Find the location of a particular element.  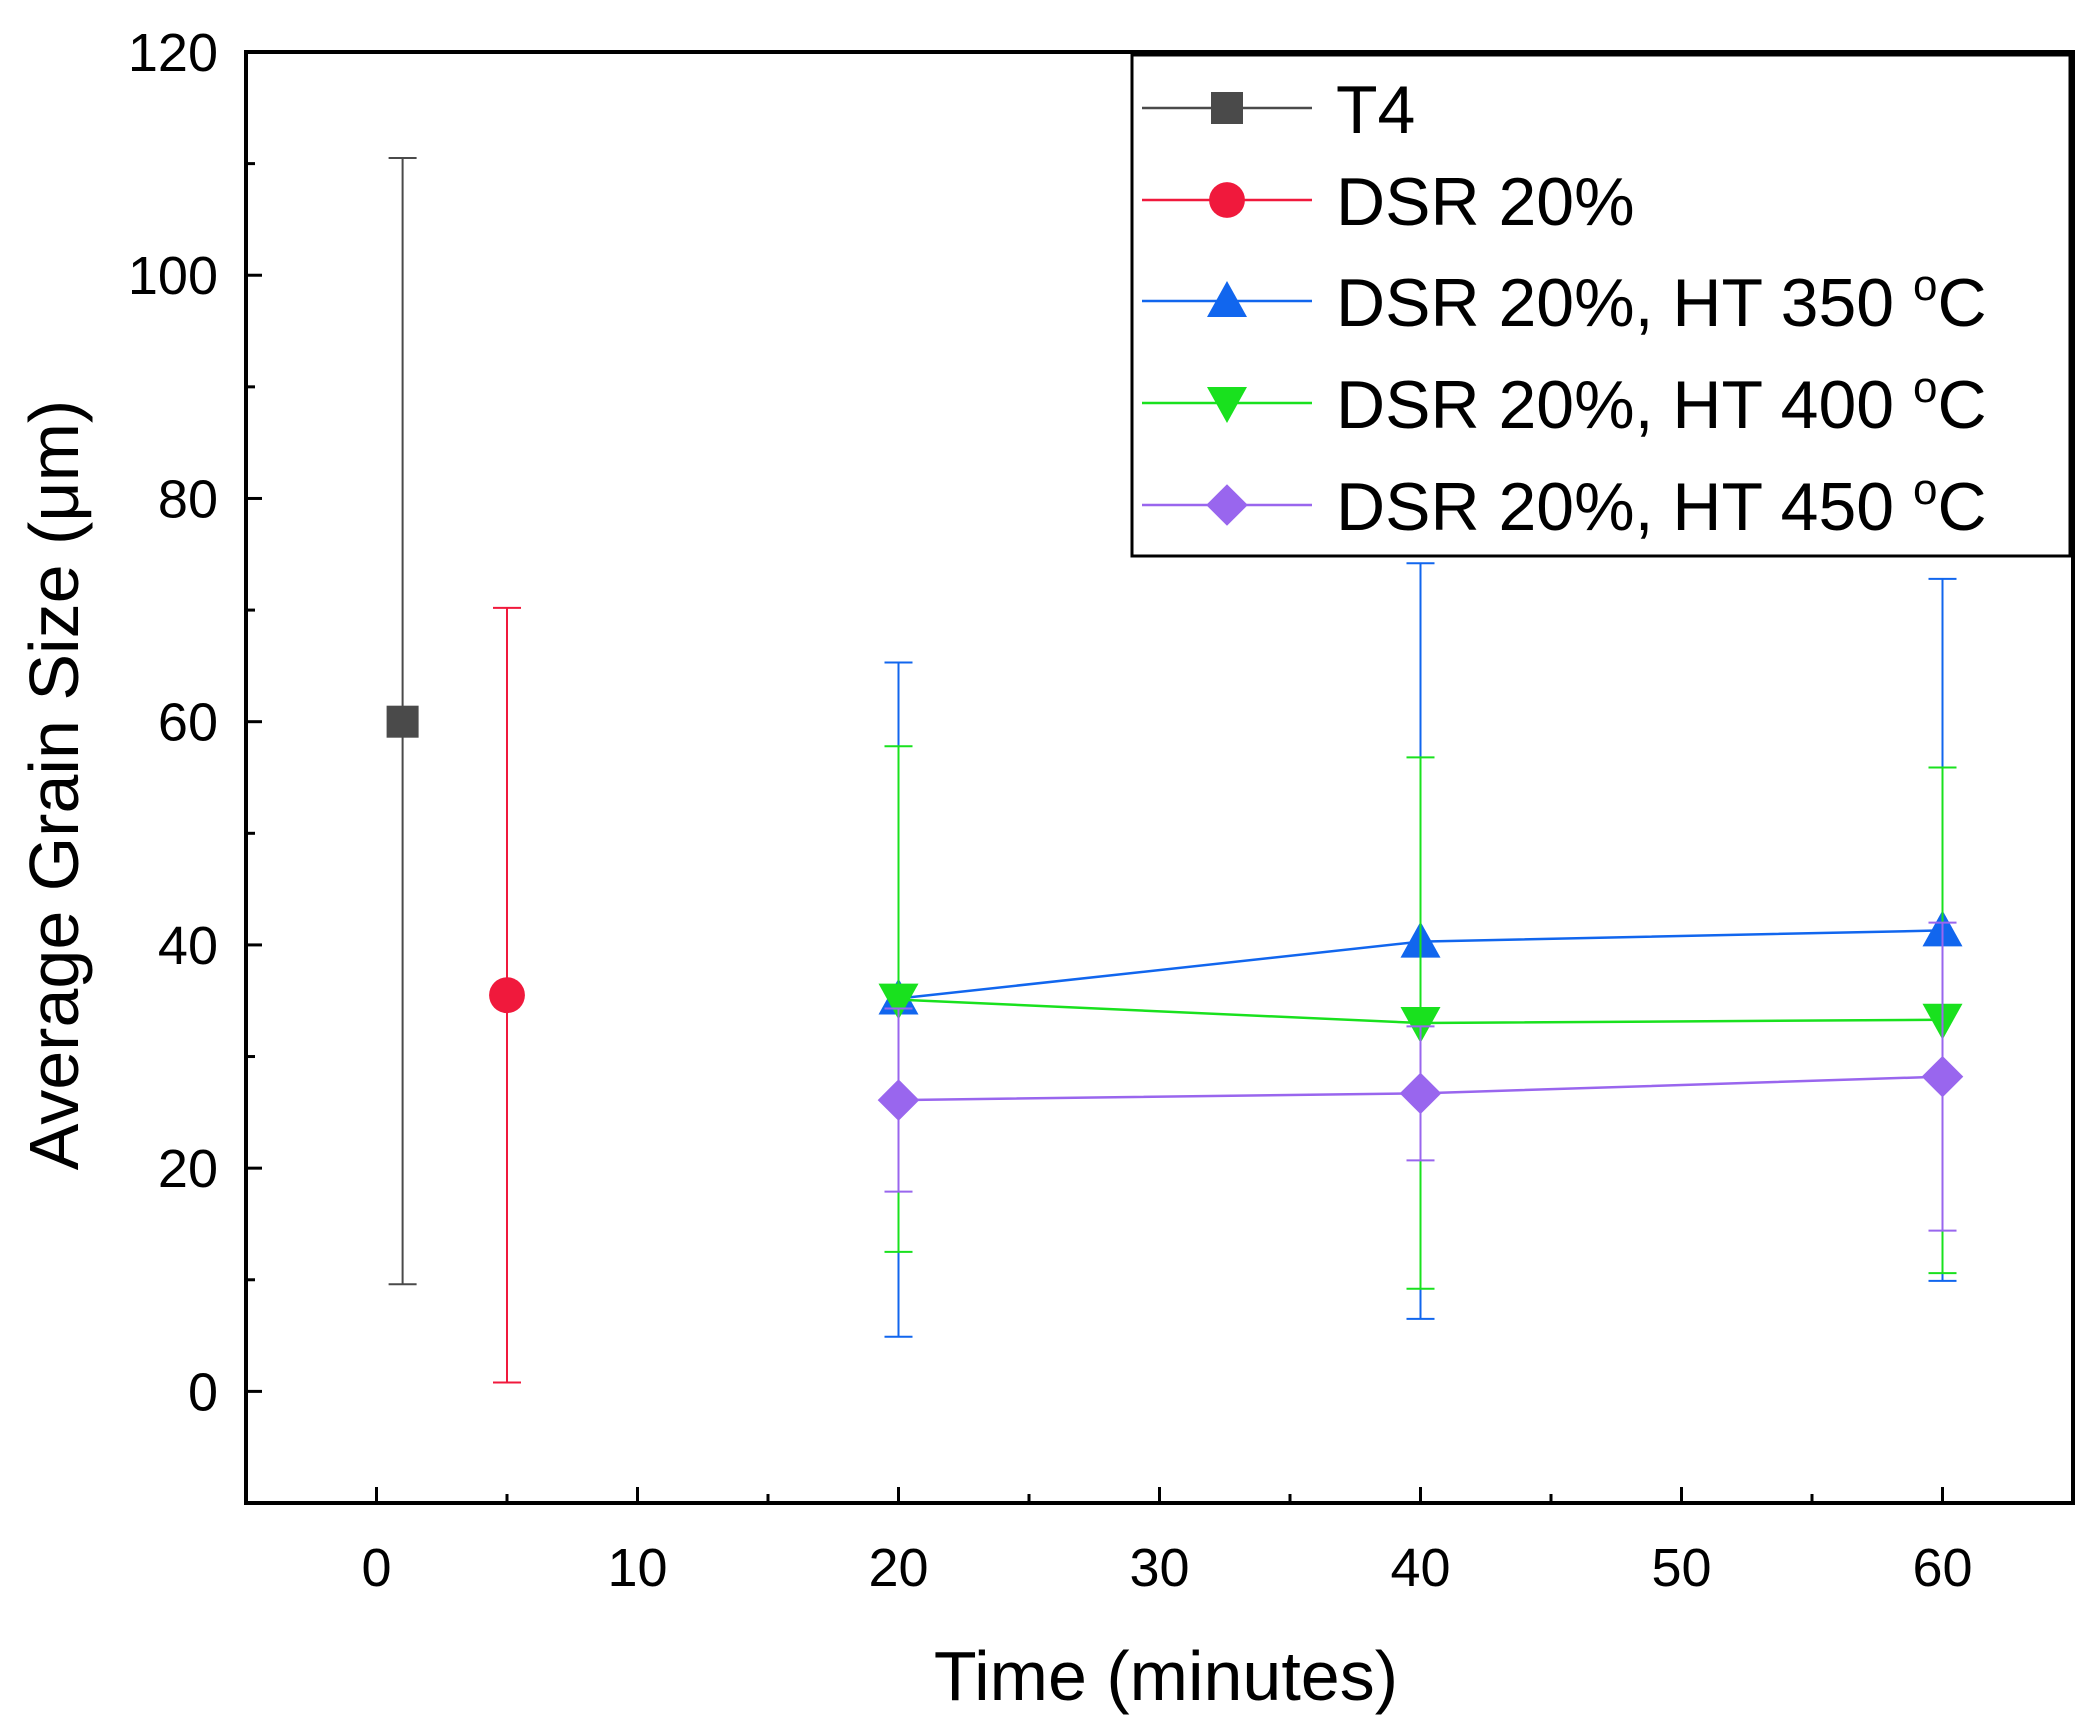

y-tick-label-0: 0 is located at coordinates (203, 1392).